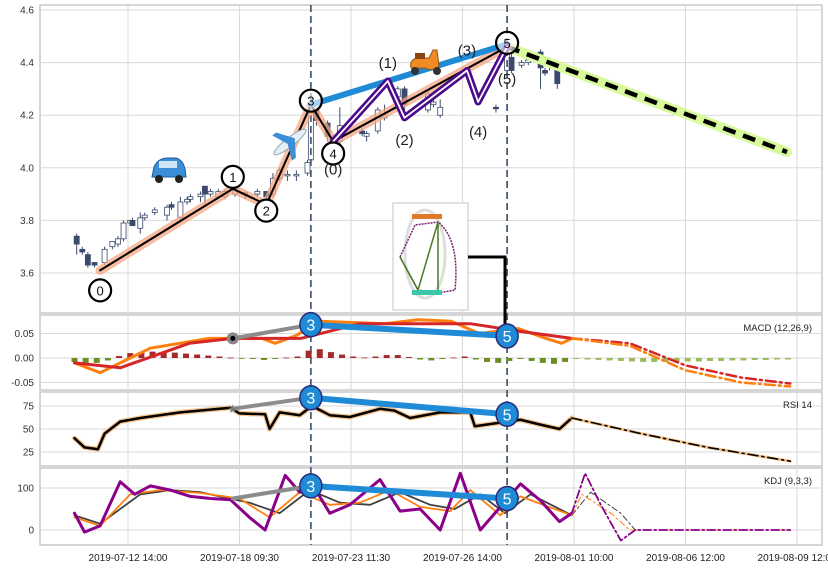  What do you see at coordinates (27, 221) in the screenshot?
I see `y-tick-label: 3.8` at bounding box center [27, 221].